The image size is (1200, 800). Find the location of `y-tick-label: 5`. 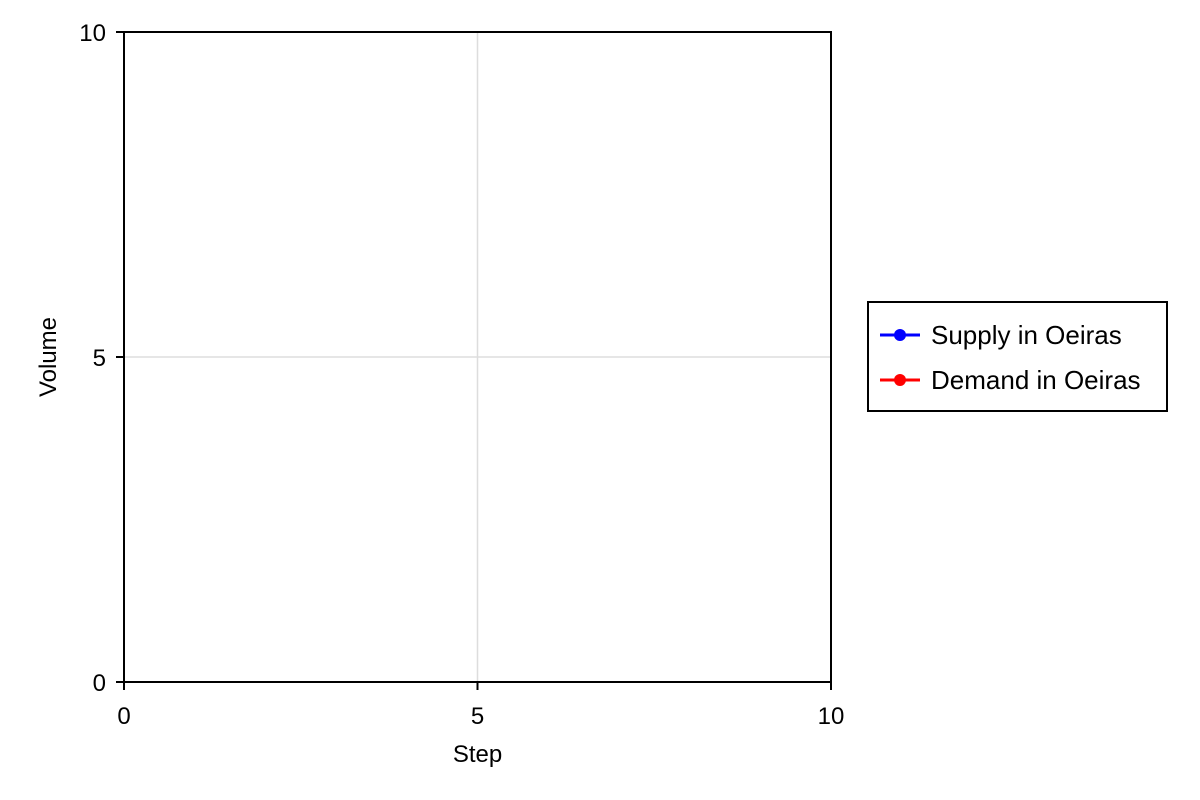

y-tick-label: 5 is located at coordinates (99, 358).